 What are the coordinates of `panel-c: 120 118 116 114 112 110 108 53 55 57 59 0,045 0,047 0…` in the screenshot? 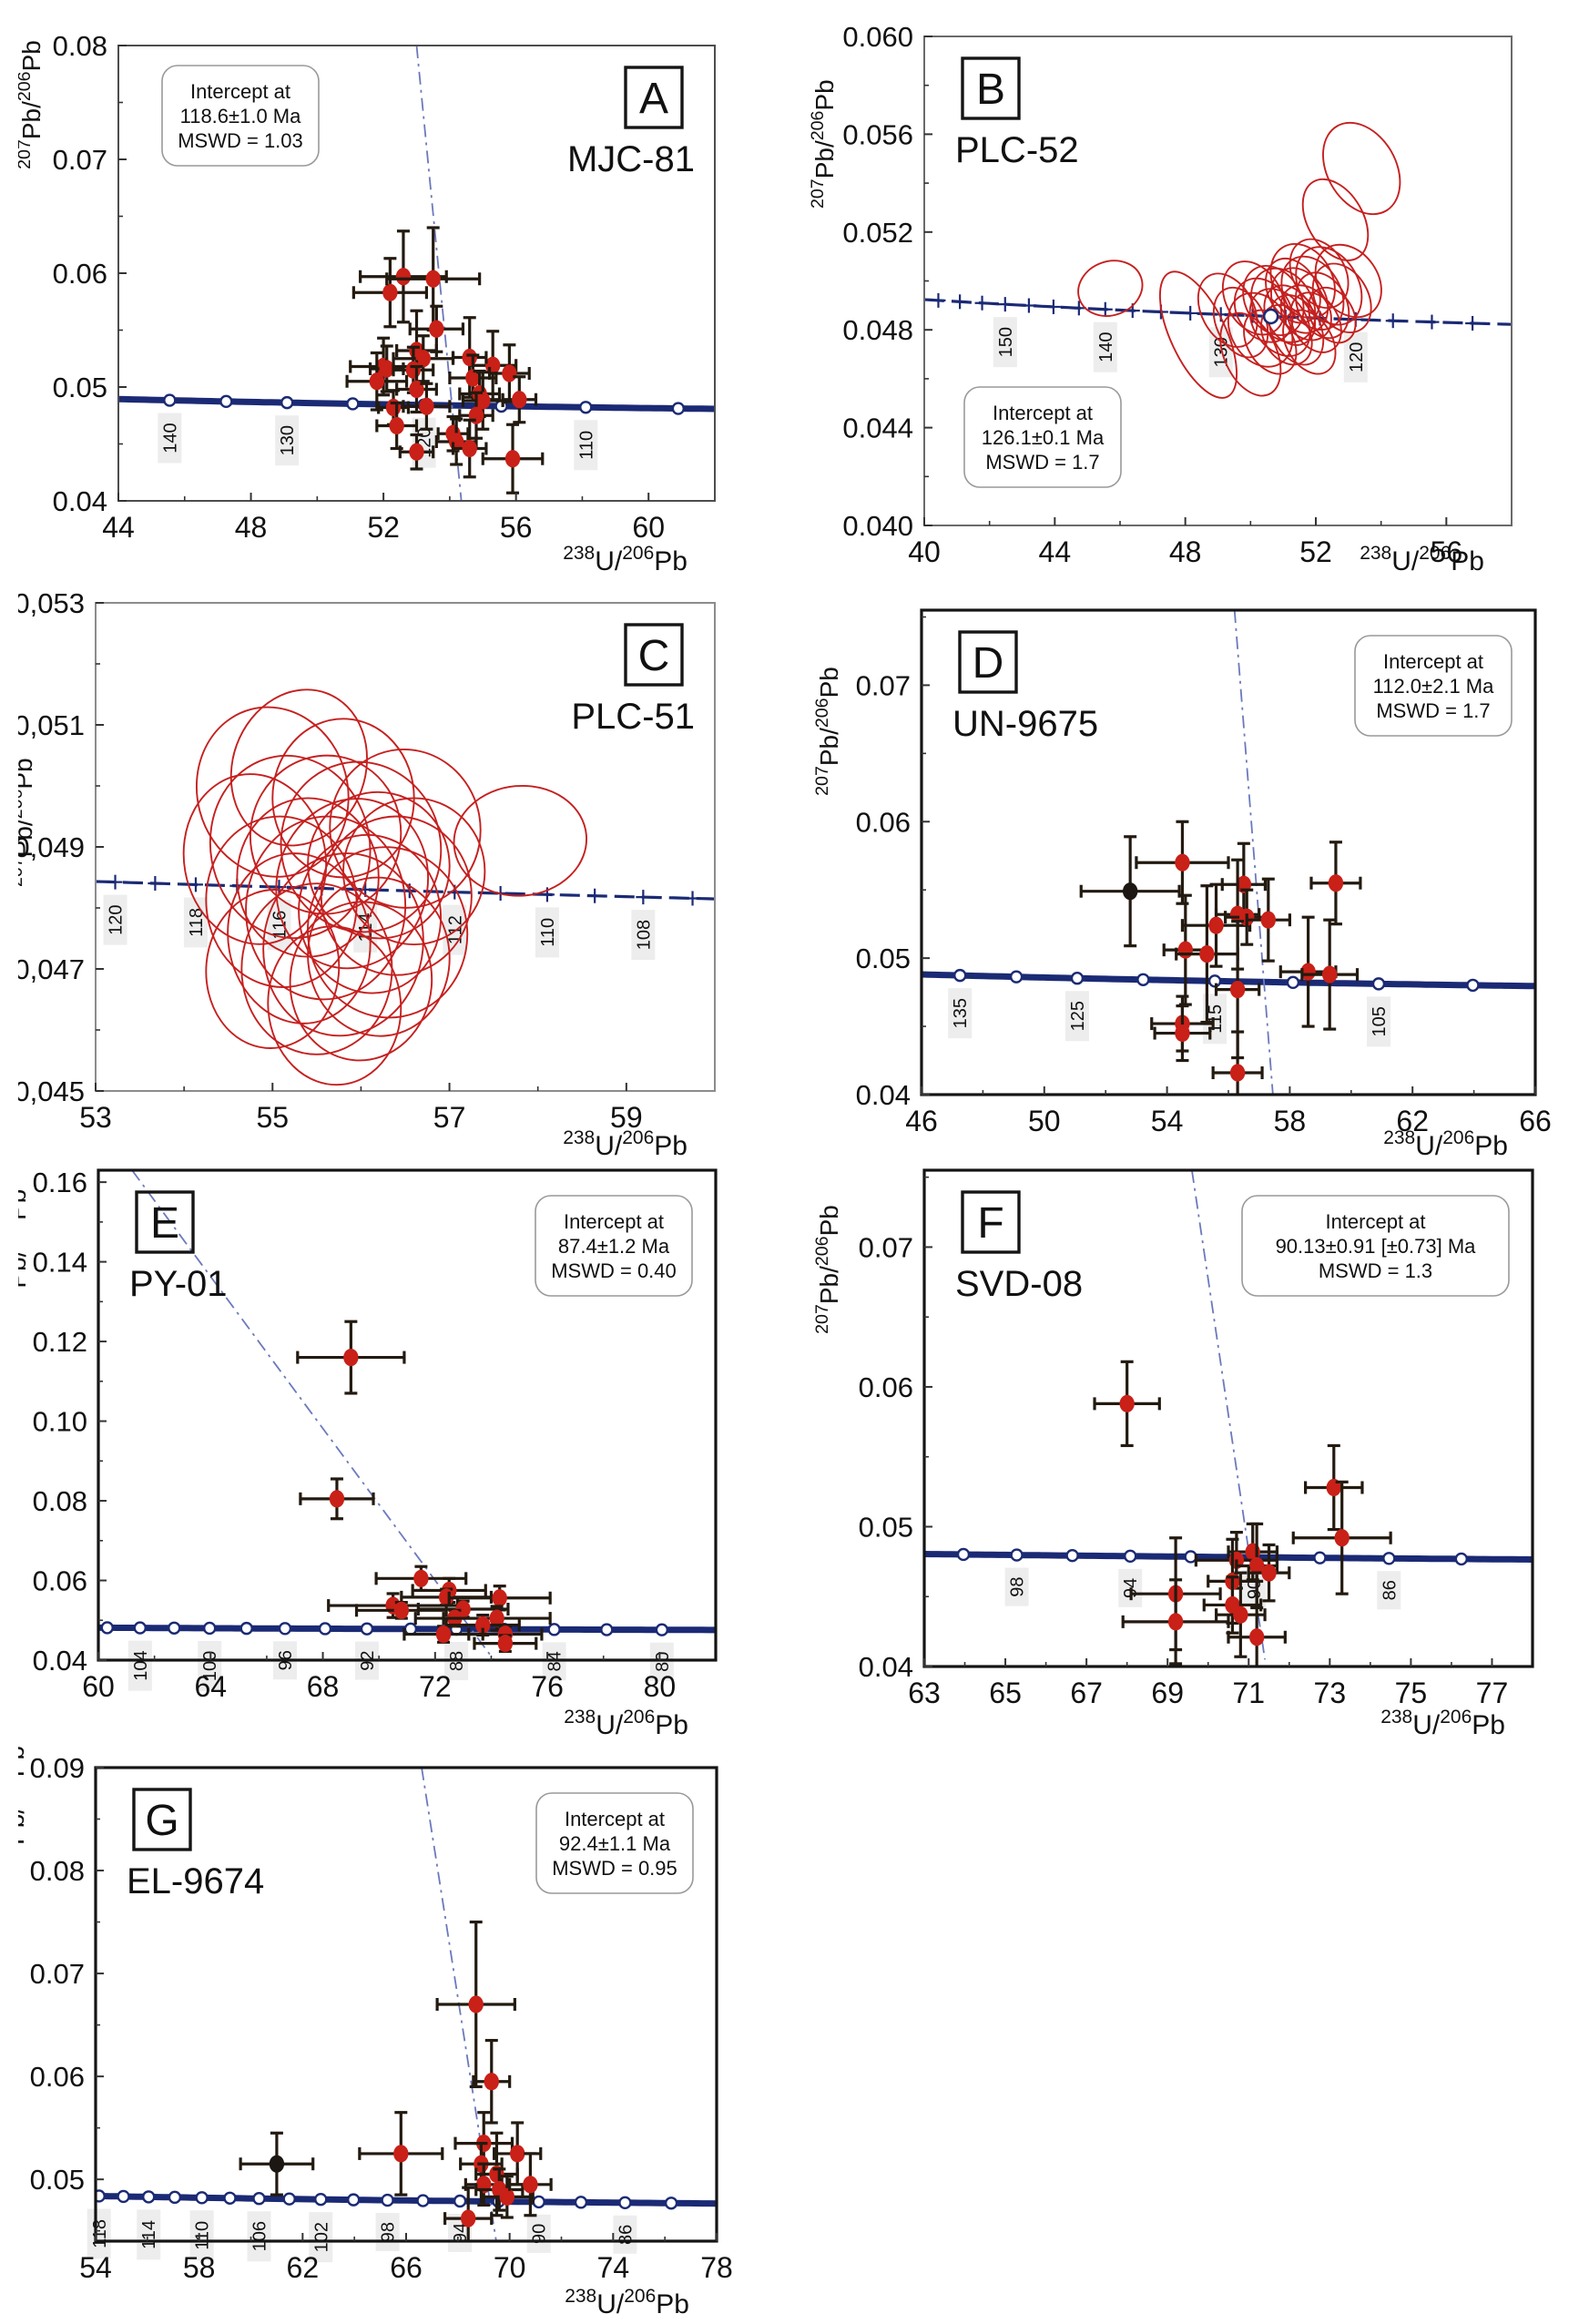 It's located at (396, 874).